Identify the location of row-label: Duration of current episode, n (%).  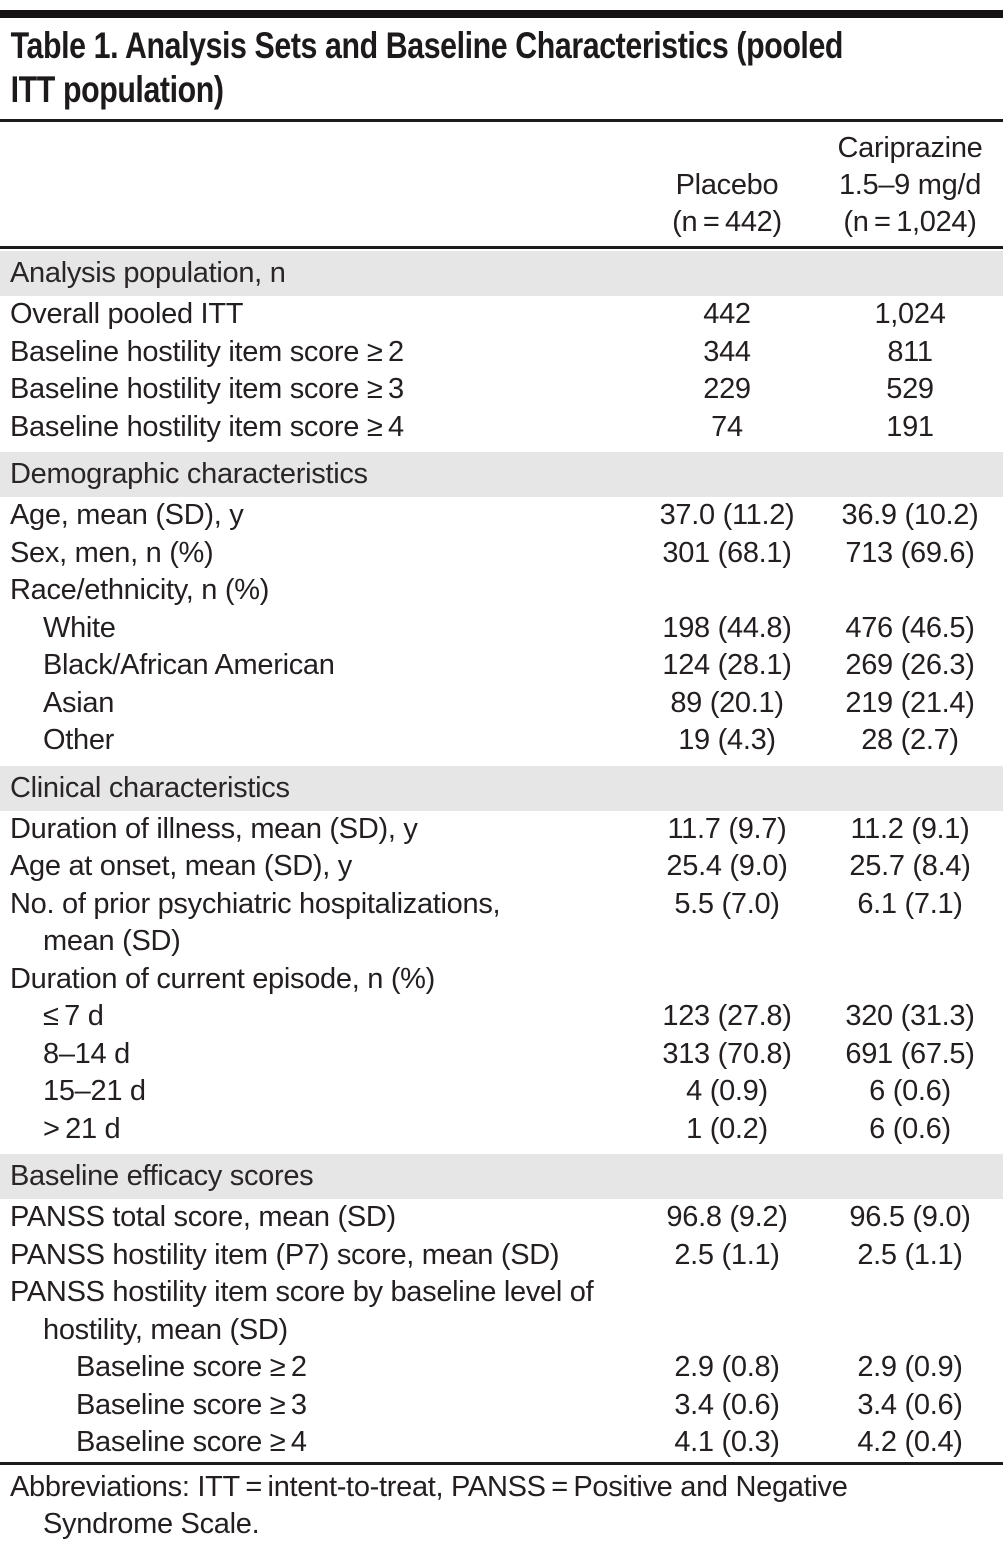
(223, 978).